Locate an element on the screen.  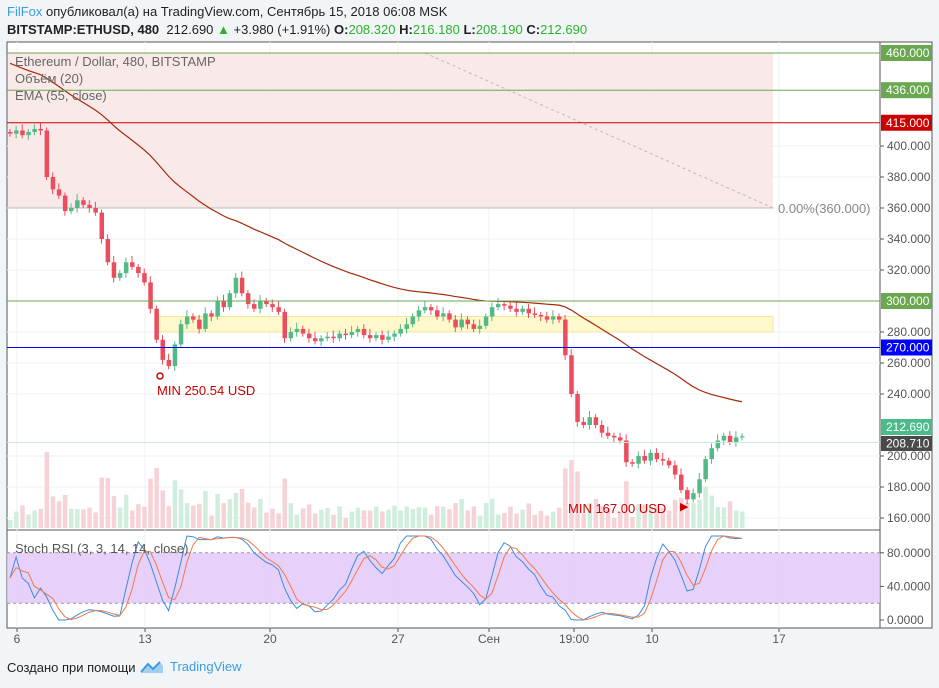
price: 212.690 is located at coordinates (190, 29).